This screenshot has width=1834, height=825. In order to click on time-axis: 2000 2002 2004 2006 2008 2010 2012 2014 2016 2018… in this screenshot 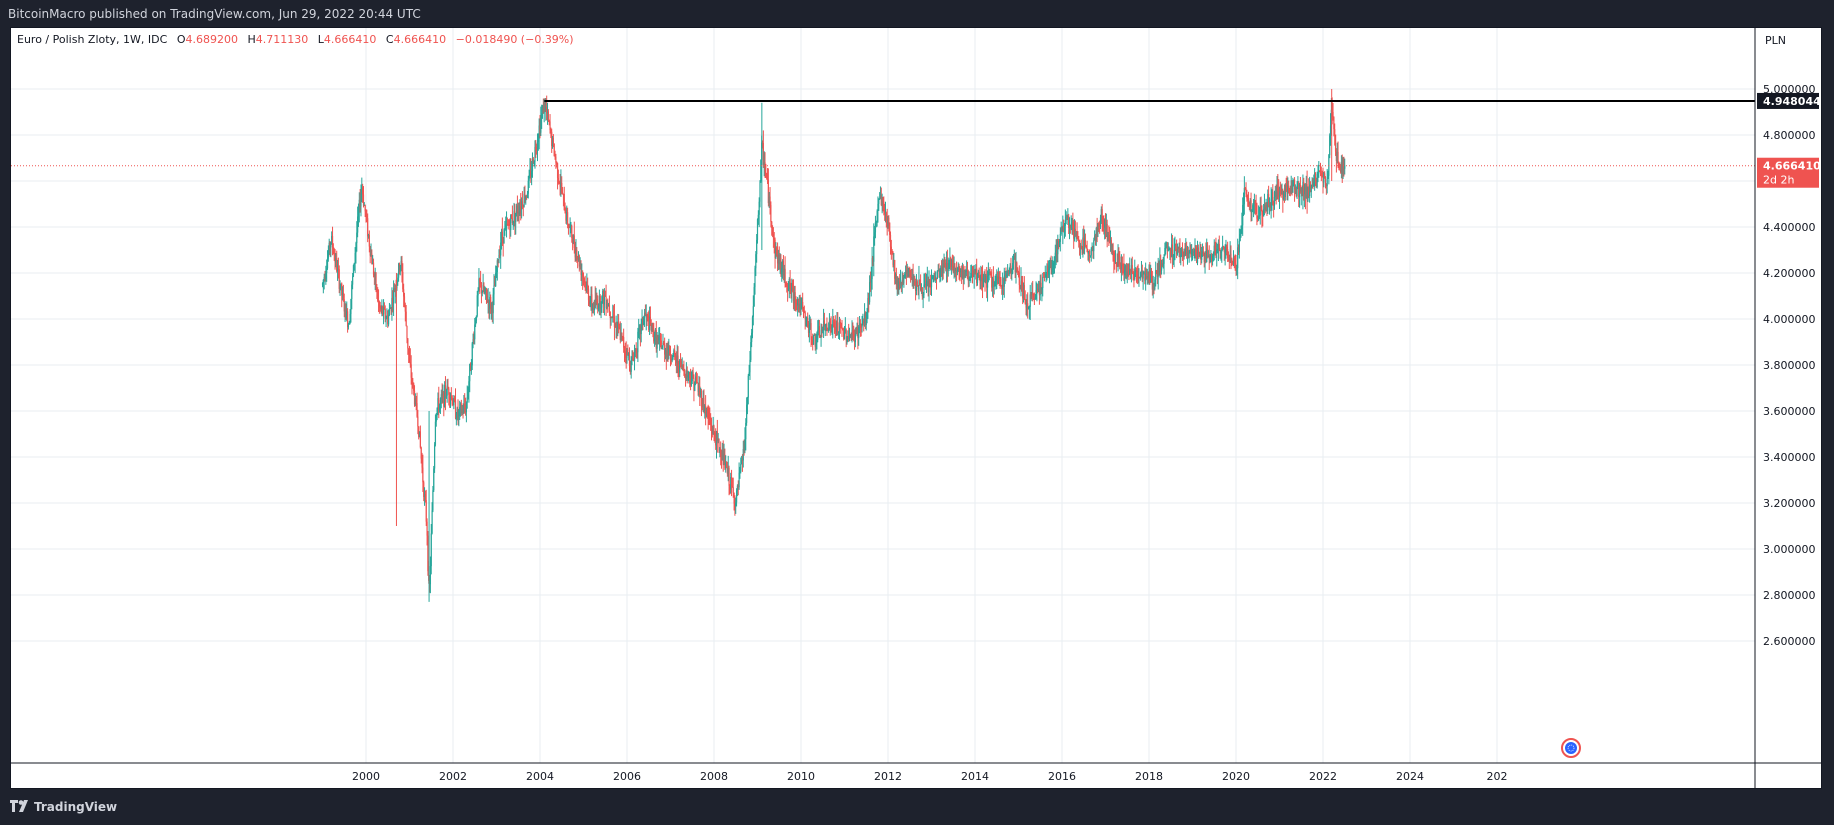, I will do `click(930, 776)`.